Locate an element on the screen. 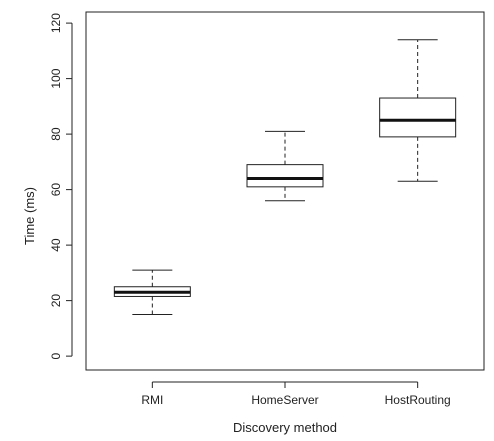 The width and height of the screenshot is (494, 441). y-tick-label: 100 is located at coordinates (56, 78).